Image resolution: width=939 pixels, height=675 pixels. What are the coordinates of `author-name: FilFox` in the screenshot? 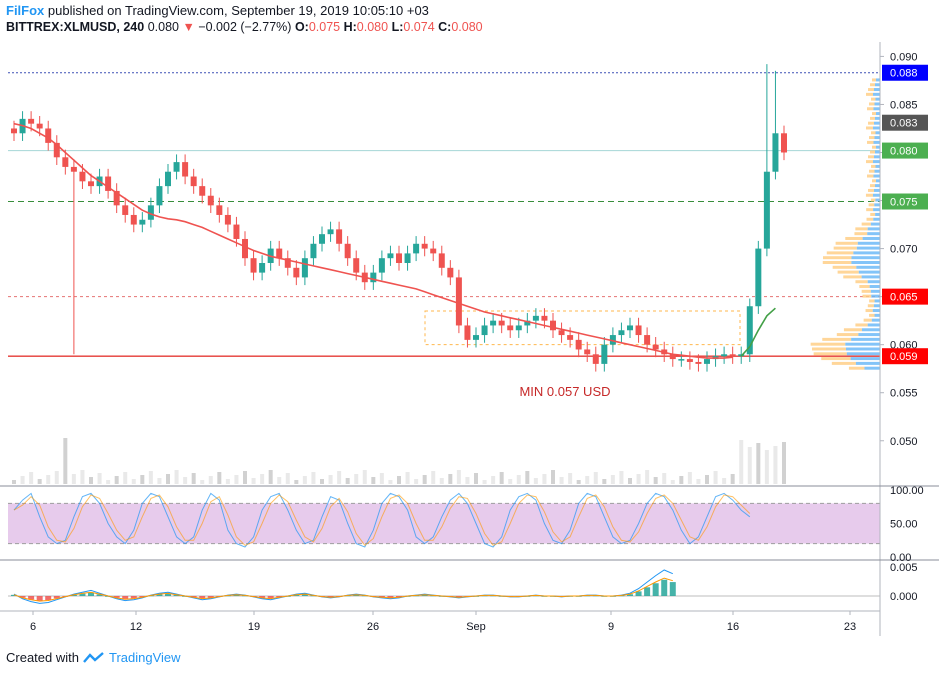 It's located at (25, 10).